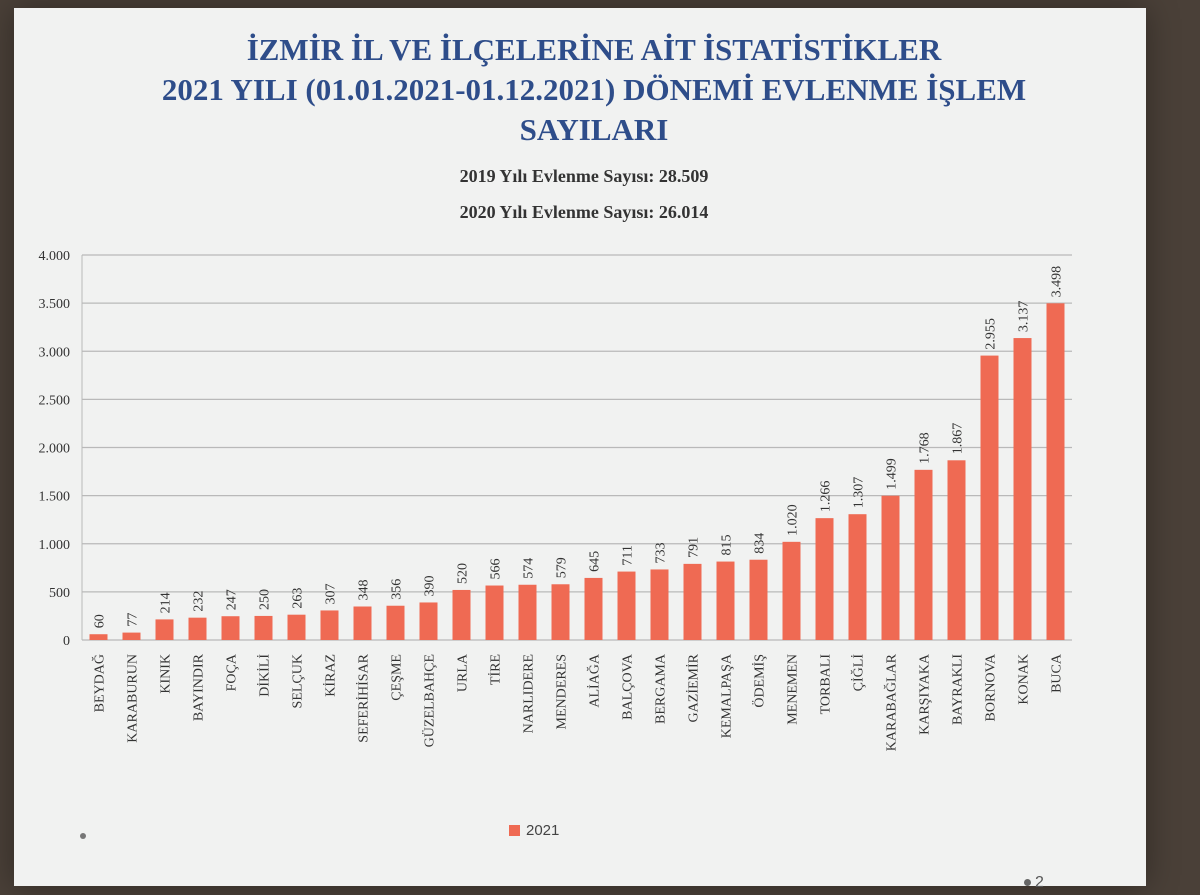 Image resolution: width=1200 pixels, height=895 pixels. Describe the element at coordinates (1027, 883) in the screenshot. I see `page-dot-icon` at that location.